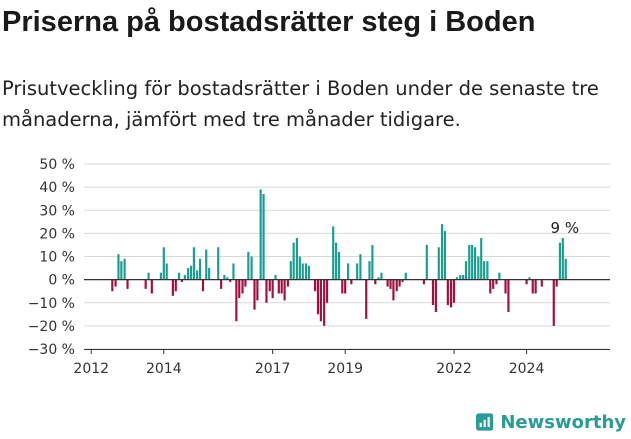 The image size is (631, 439). What do you see at coordinates (57, 234) in the screenshot?
I see `y-tick-label: 20 %` at bounding box center [57, 234].